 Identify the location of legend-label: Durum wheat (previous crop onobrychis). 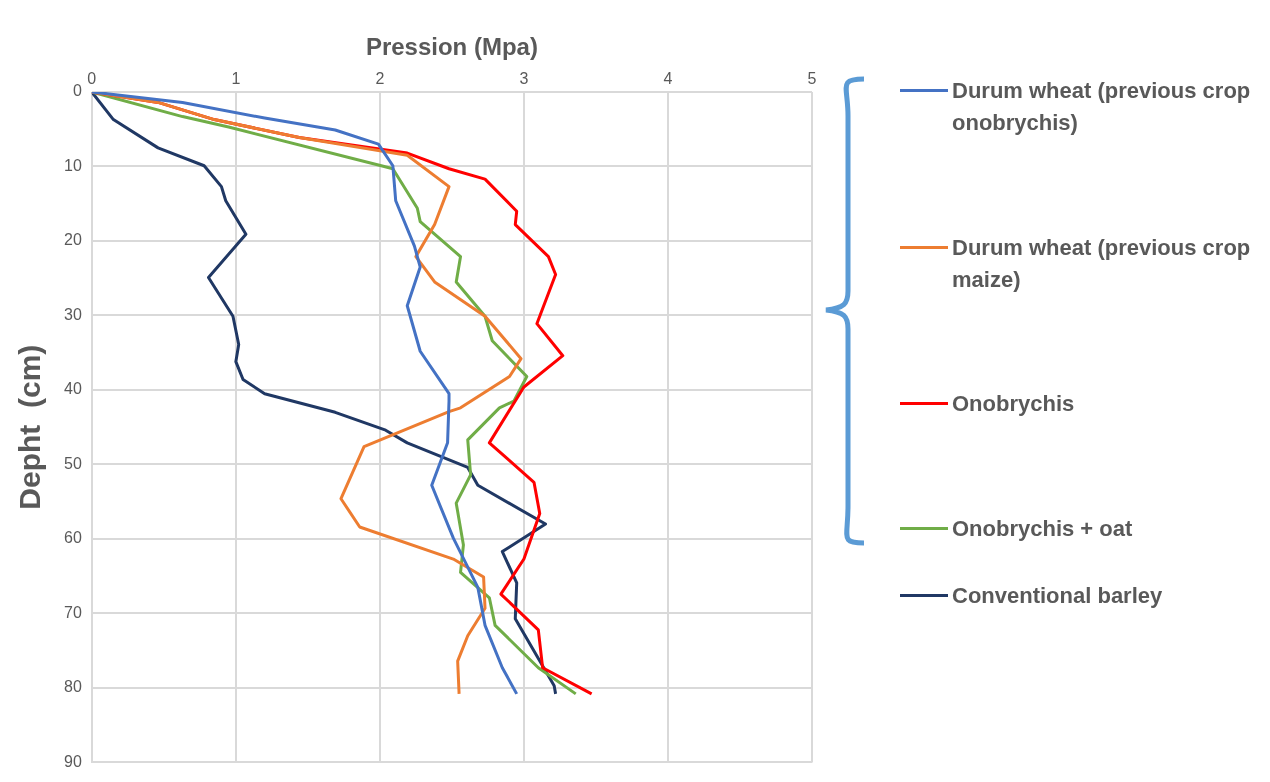
(1102, 107).